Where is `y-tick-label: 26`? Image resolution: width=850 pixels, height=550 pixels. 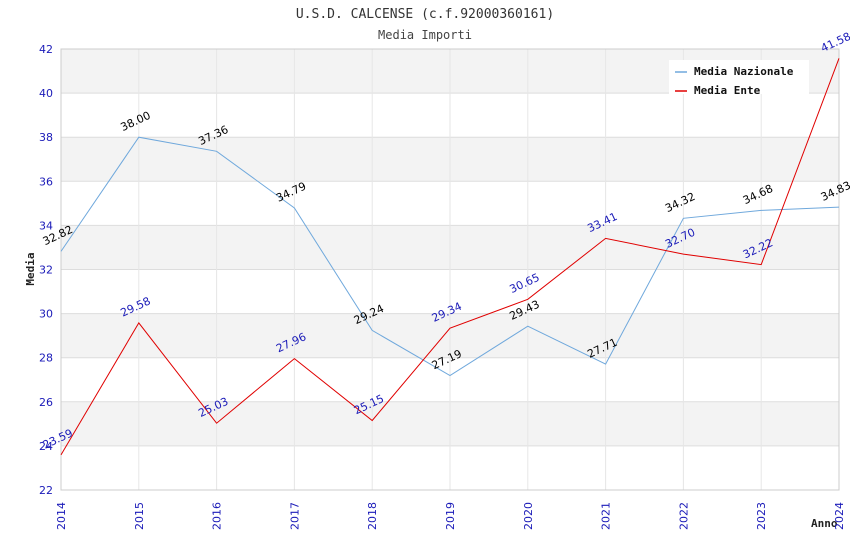
y-tick-label: 26 is located at coordinates (46, 402).